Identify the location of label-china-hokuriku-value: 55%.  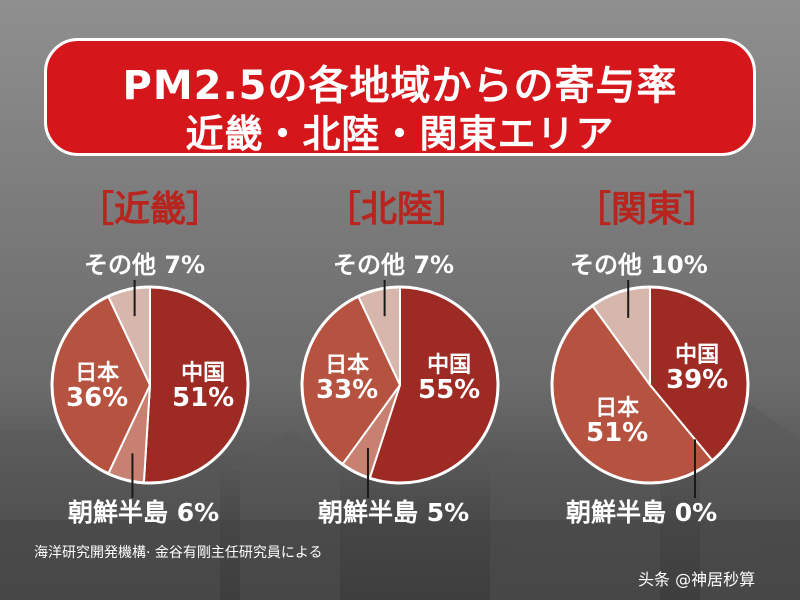
(449, 390).